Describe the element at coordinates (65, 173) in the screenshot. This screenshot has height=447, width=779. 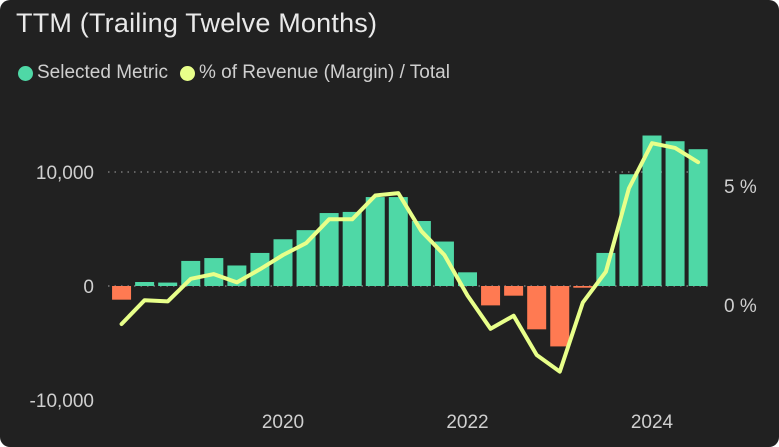
I see `y-left-tick-label-0: 10,000` at that location.